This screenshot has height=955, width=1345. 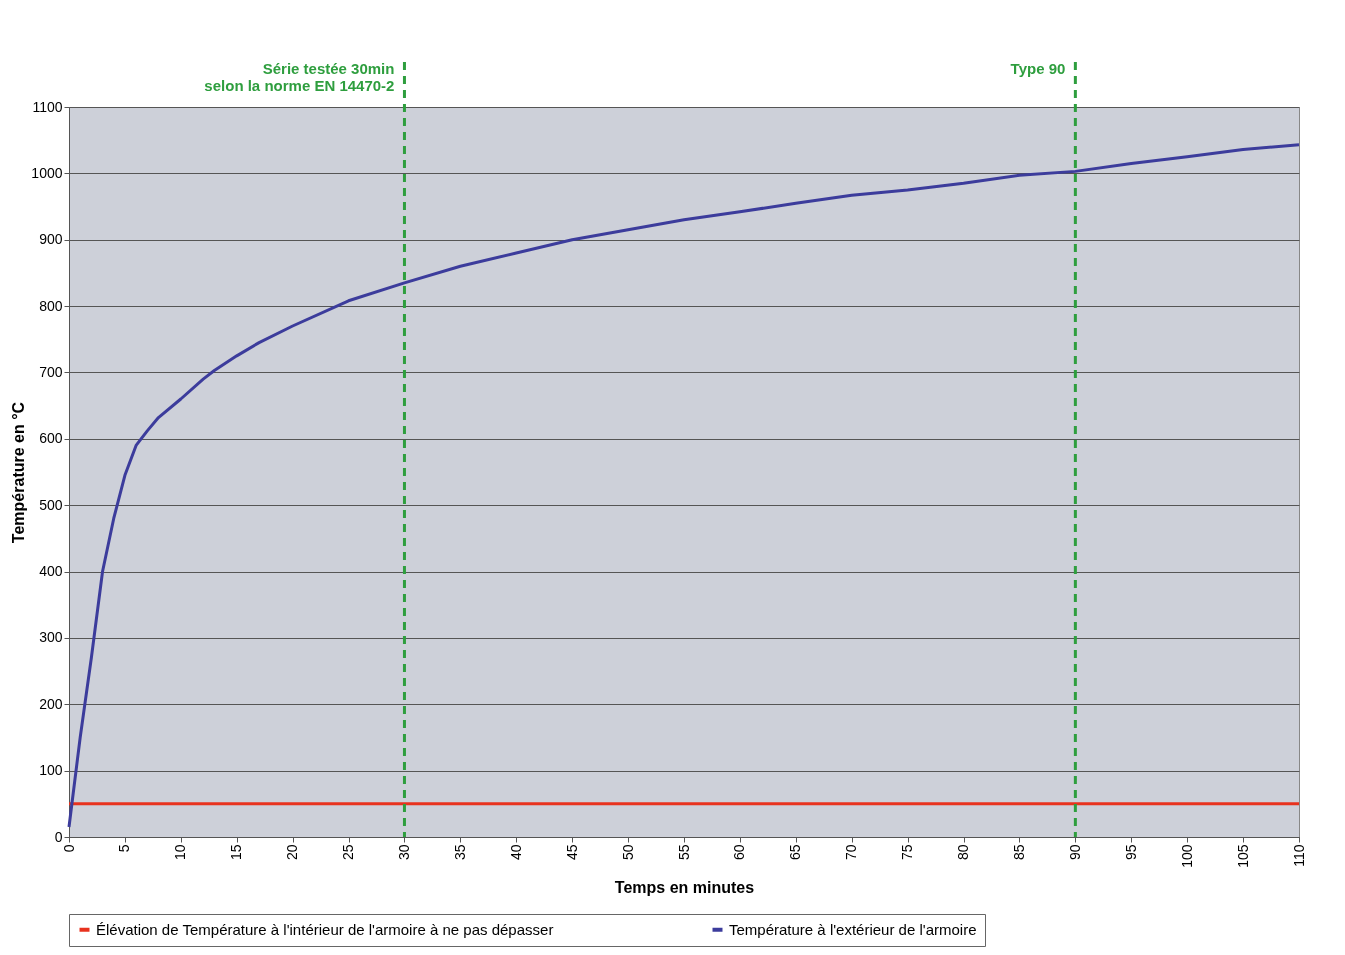 I want to click on x-tick-label: 0, so click(x=68, y=848).